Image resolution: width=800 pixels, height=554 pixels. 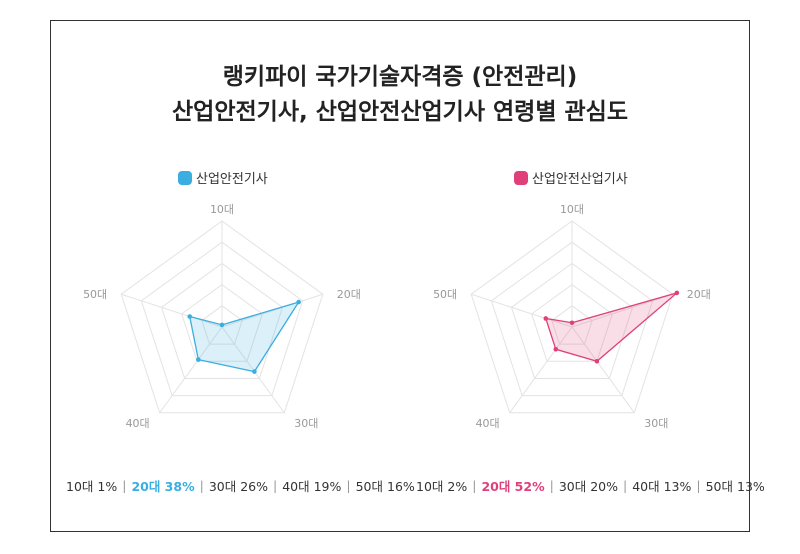 What do you see at coordinates (442, 486) in the screenshot?
I see `stat-item: 10대 2%` at bounding box center [442, 486].